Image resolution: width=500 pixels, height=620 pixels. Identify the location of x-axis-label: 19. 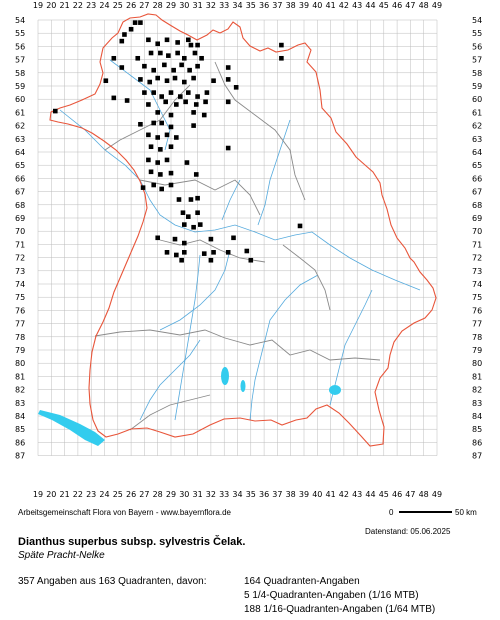
(38, 5).